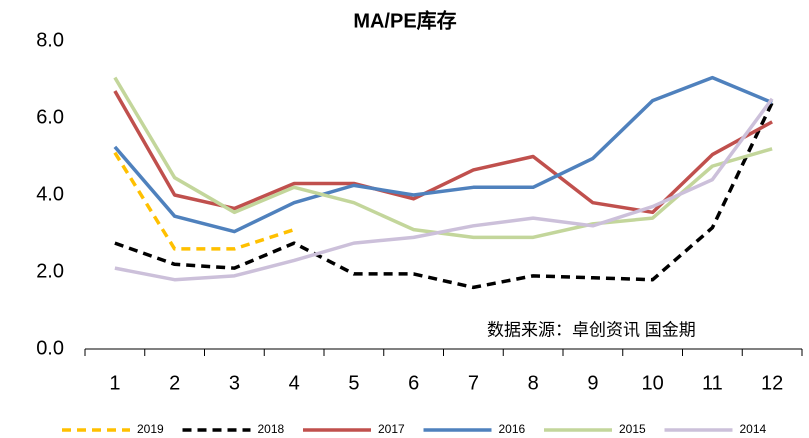  What do you see at coordinates (391, 429) in the screenshot?
I see `legend-label: 2017` at bounding box center [391, 429].